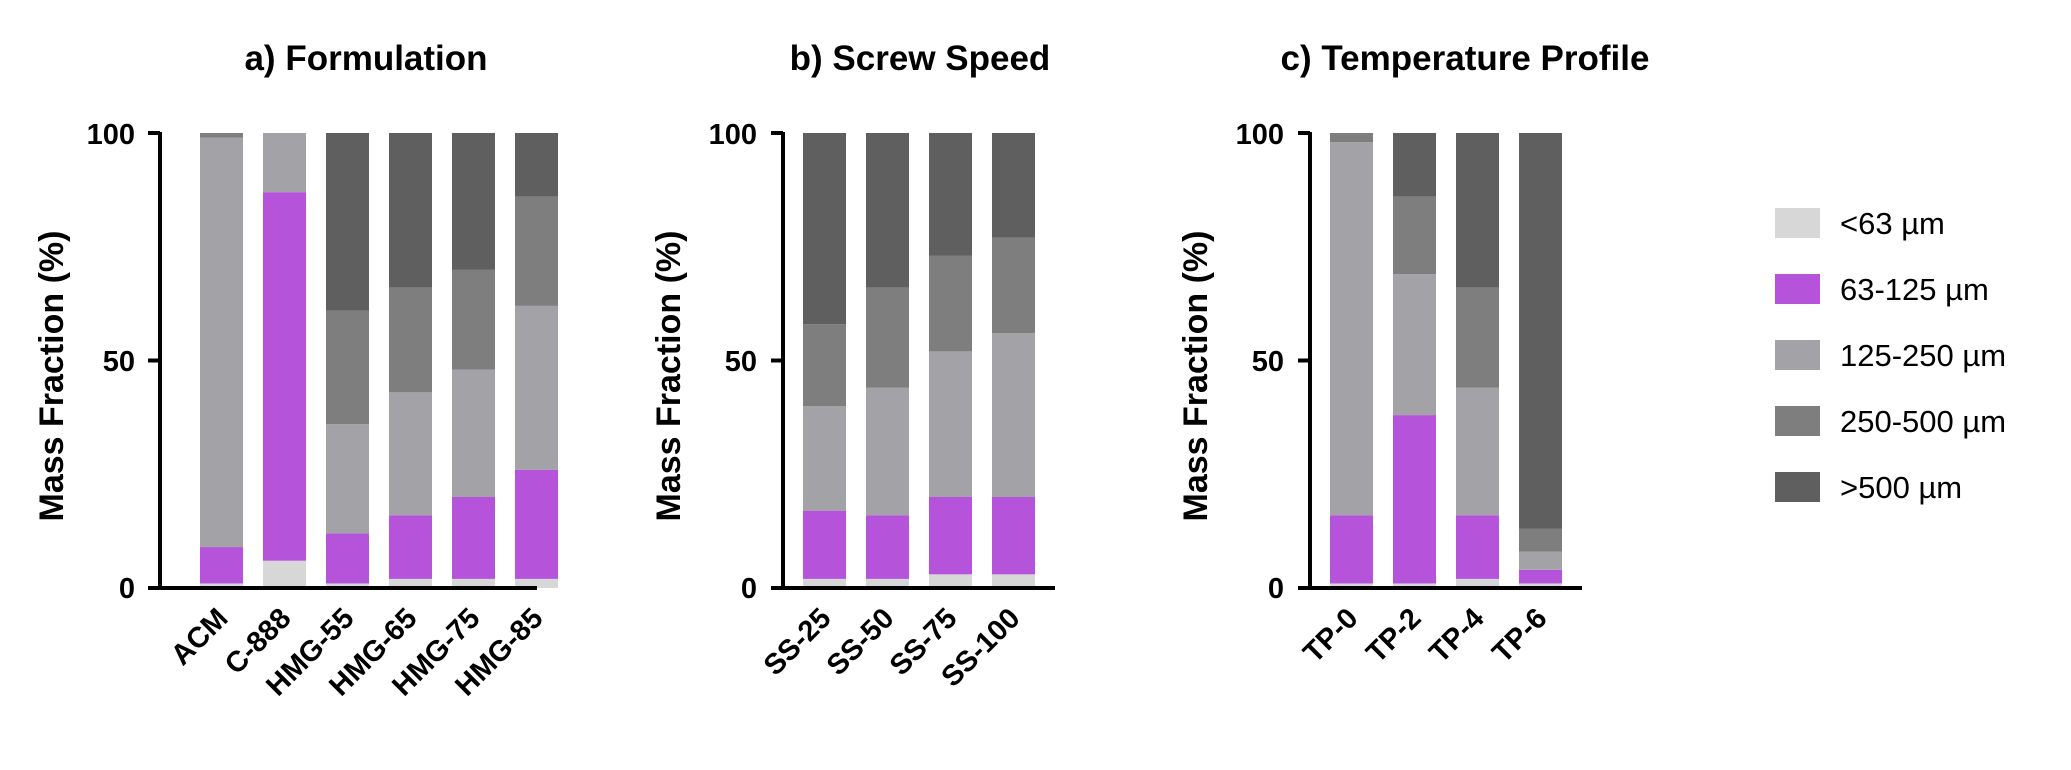 The width and height of the screenshot is (2071, 770). Describe the element at coordinates (1540, 331) in the screenshot. I see `bar-segment-tp-6-500-m` at that location.